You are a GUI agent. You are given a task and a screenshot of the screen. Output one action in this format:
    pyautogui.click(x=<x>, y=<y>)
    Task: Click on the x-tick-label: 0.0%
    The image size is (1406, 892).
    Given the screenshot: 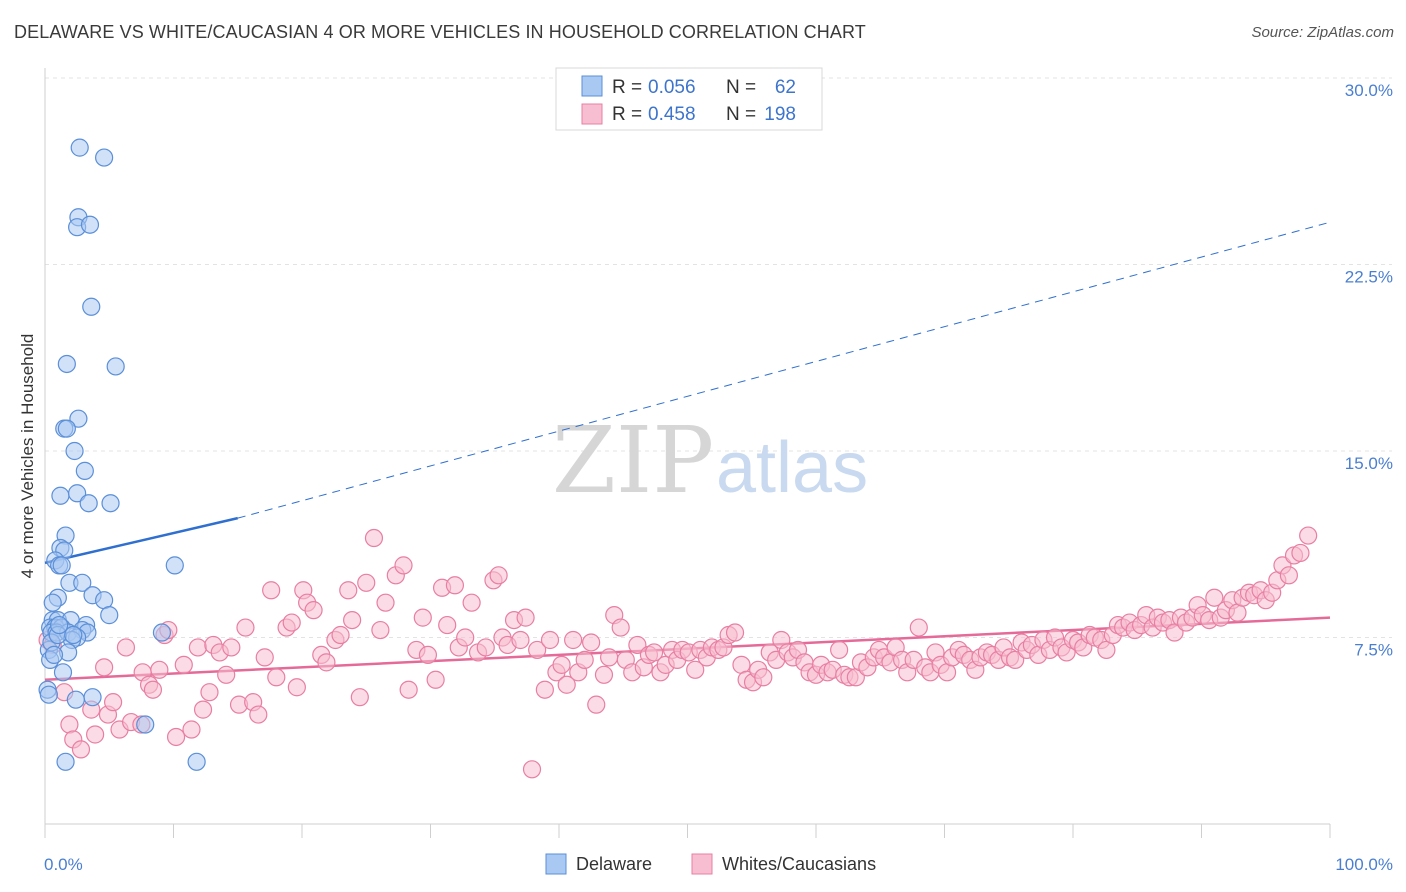 What is the action you would take?
    pyautogui.click(x=63, y=864)
    